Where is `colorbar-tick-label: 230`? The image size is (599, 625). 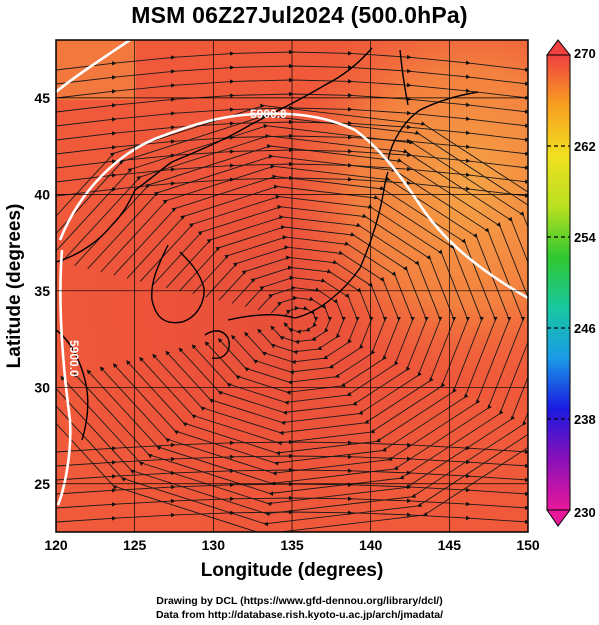
colorbar-tick-label: 230 is located at coordinates (585, 512).